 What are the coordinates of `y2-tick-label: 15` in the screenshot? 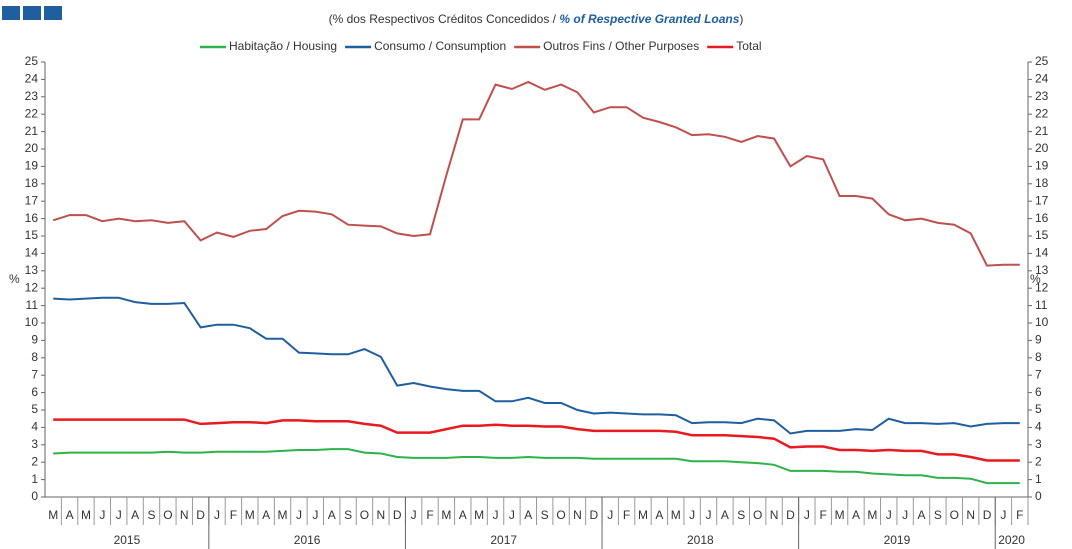 It's located at (1042, 235).